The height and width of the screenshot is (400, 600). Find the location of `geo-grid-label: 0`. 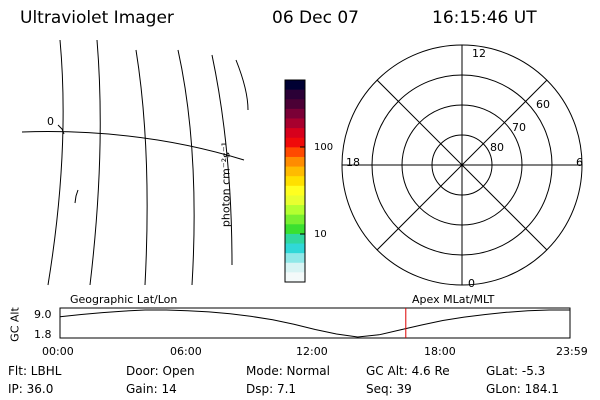

geo-grid-label: 0 is located at coordinates (50, 121).